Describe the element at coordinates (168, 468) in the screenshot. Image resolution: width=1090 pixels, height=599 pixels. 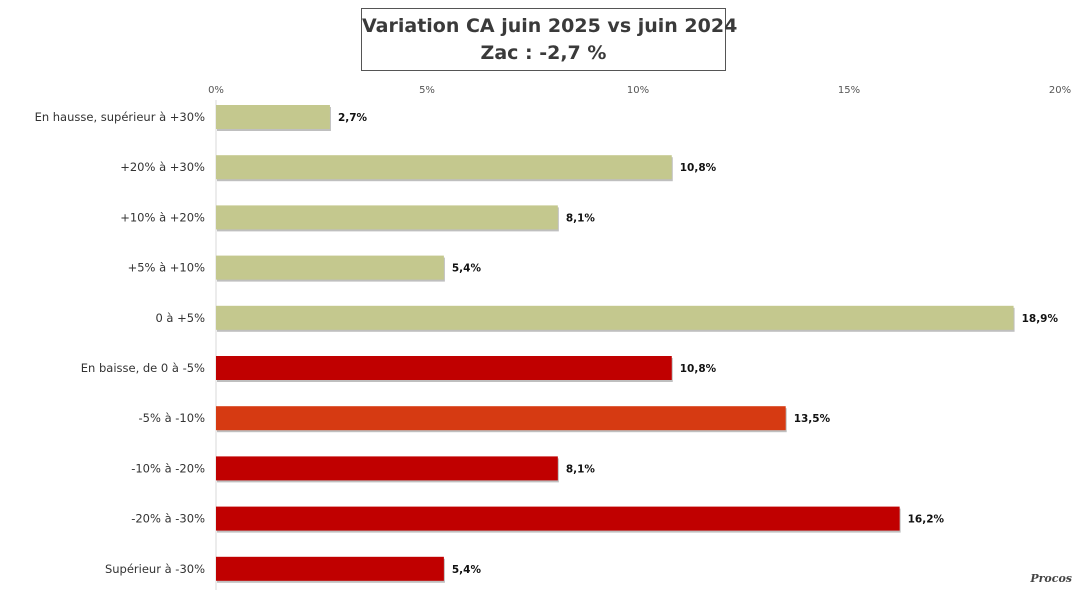
I see `category-label: -10% à -20%` at that location.